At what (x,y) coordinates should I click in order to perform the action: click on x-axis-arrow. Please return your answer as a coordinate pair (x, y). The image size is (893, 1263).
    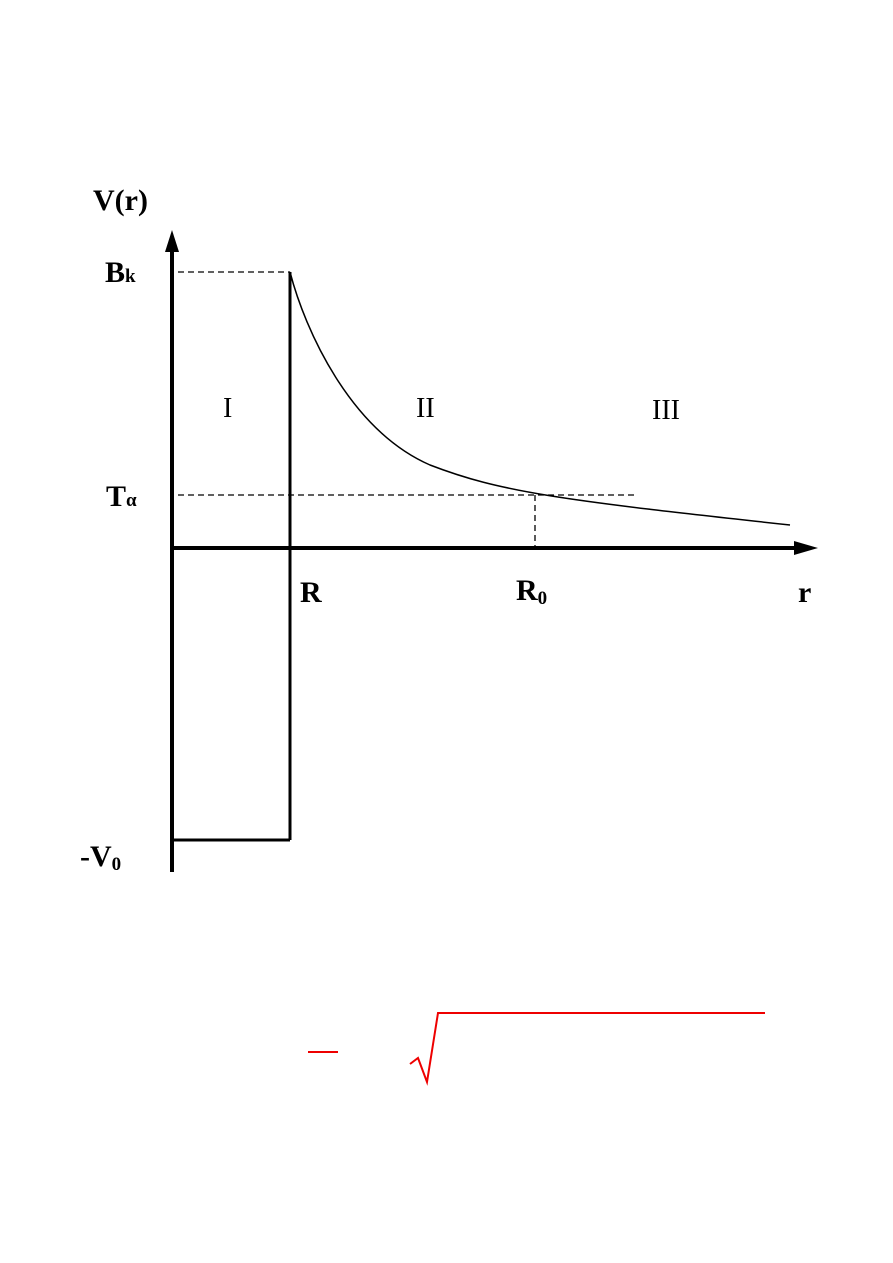
    Looking at the image, I should click on (806, 548).